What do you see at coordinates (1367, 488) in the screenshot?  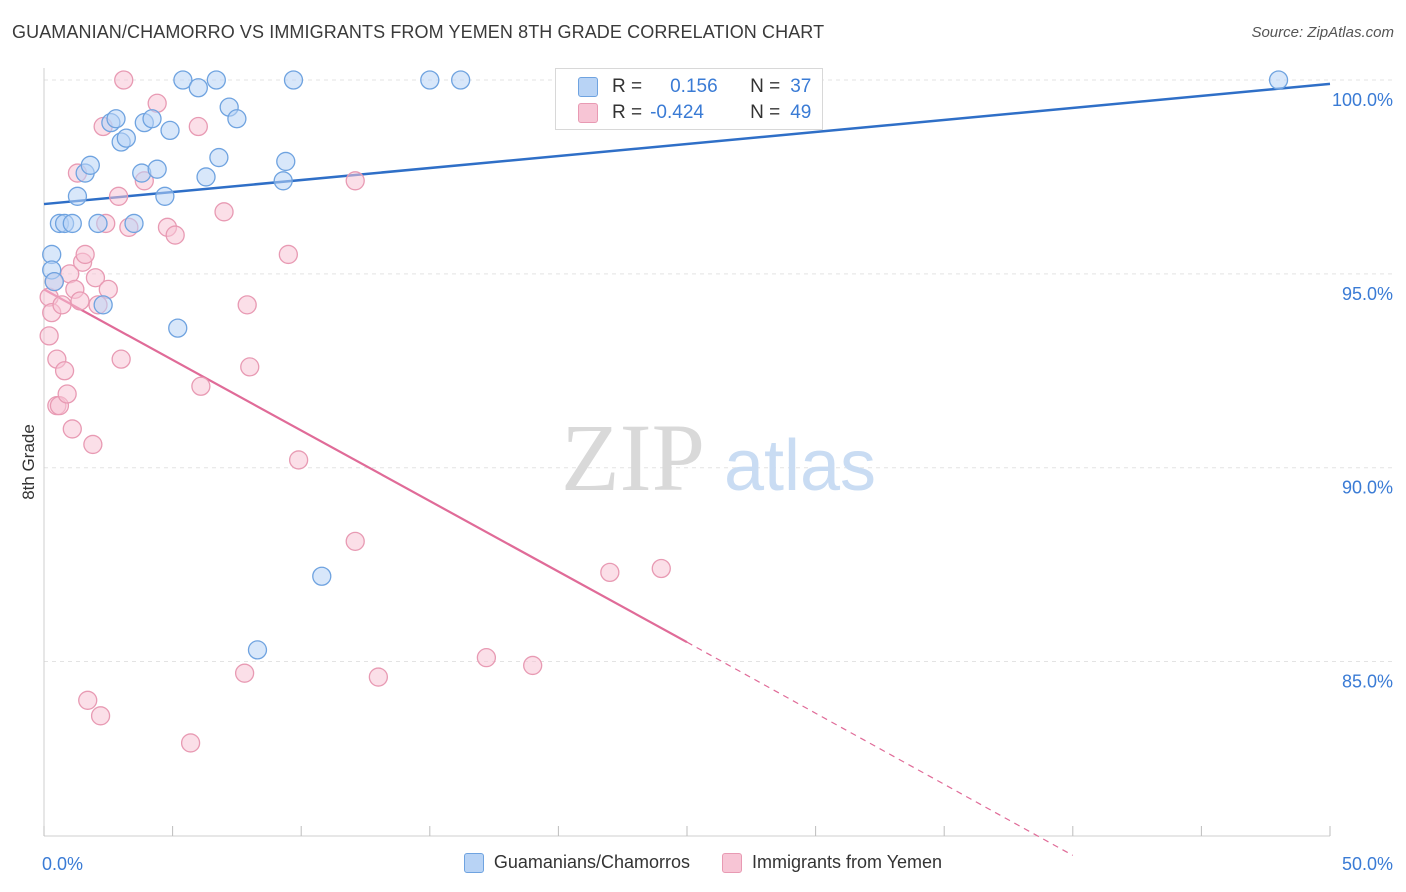 I see `y-tick-label: 90.0%` at bounding box center [1367, 488].